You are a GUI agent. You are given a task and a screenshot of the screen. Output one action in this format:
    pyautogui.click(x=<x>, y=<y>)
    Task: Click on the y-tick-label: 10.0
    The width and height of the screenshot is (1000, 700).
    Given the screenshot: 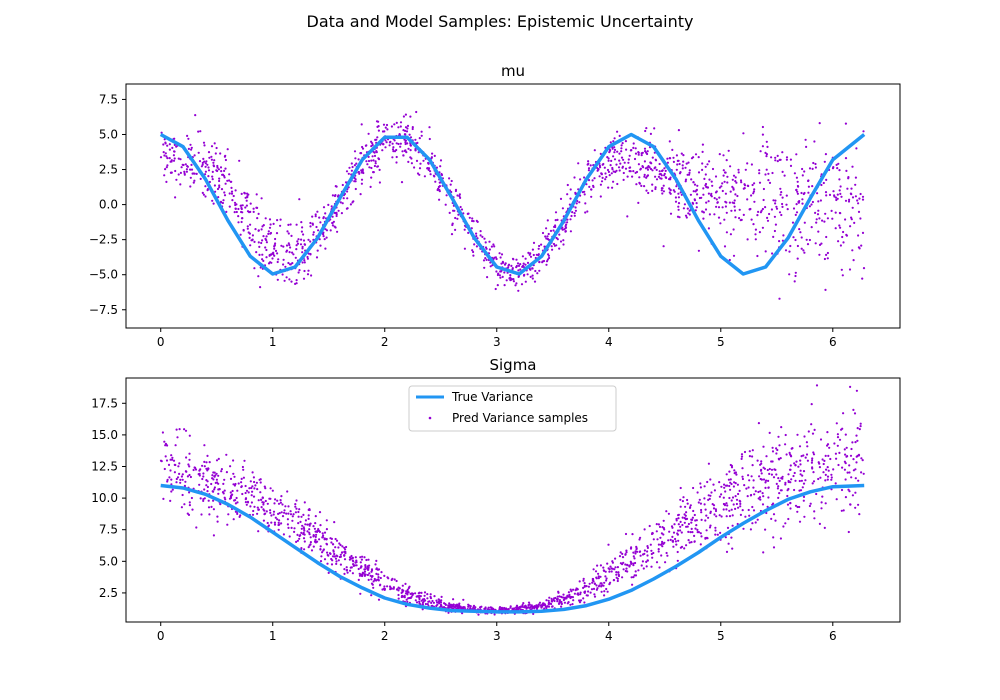 What is the action you would take?
    pyautogui.click(x=104, y=498)
    